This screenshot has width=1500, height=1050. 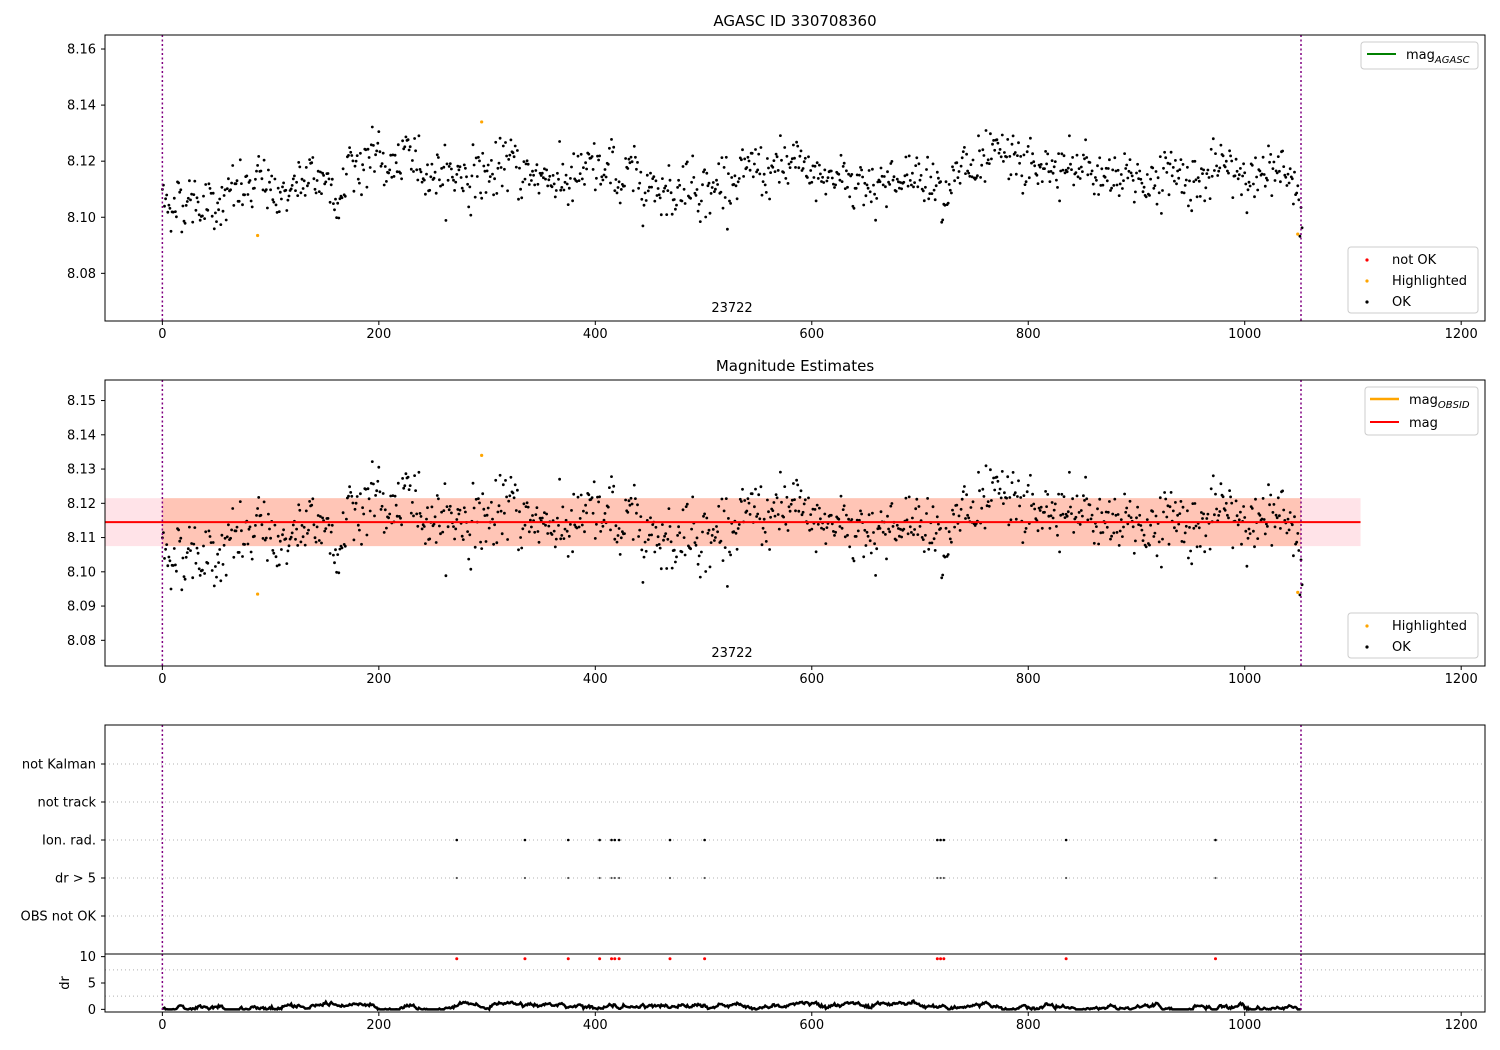 I want to click on highlighted-point, so click(x=482, y=455).